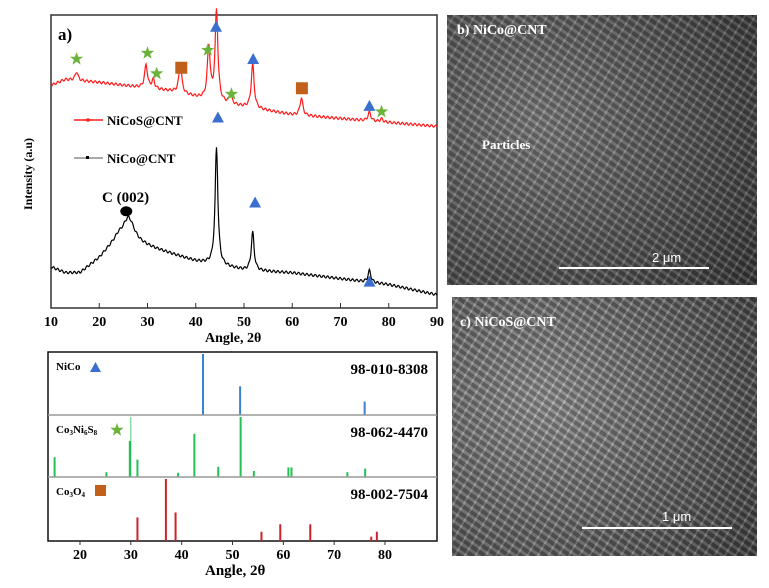 This screenshot has width=769, height=588. Describe the element at coordinates (126, 211) in the screenshot. I see `carbon-circle-marker` at that location.